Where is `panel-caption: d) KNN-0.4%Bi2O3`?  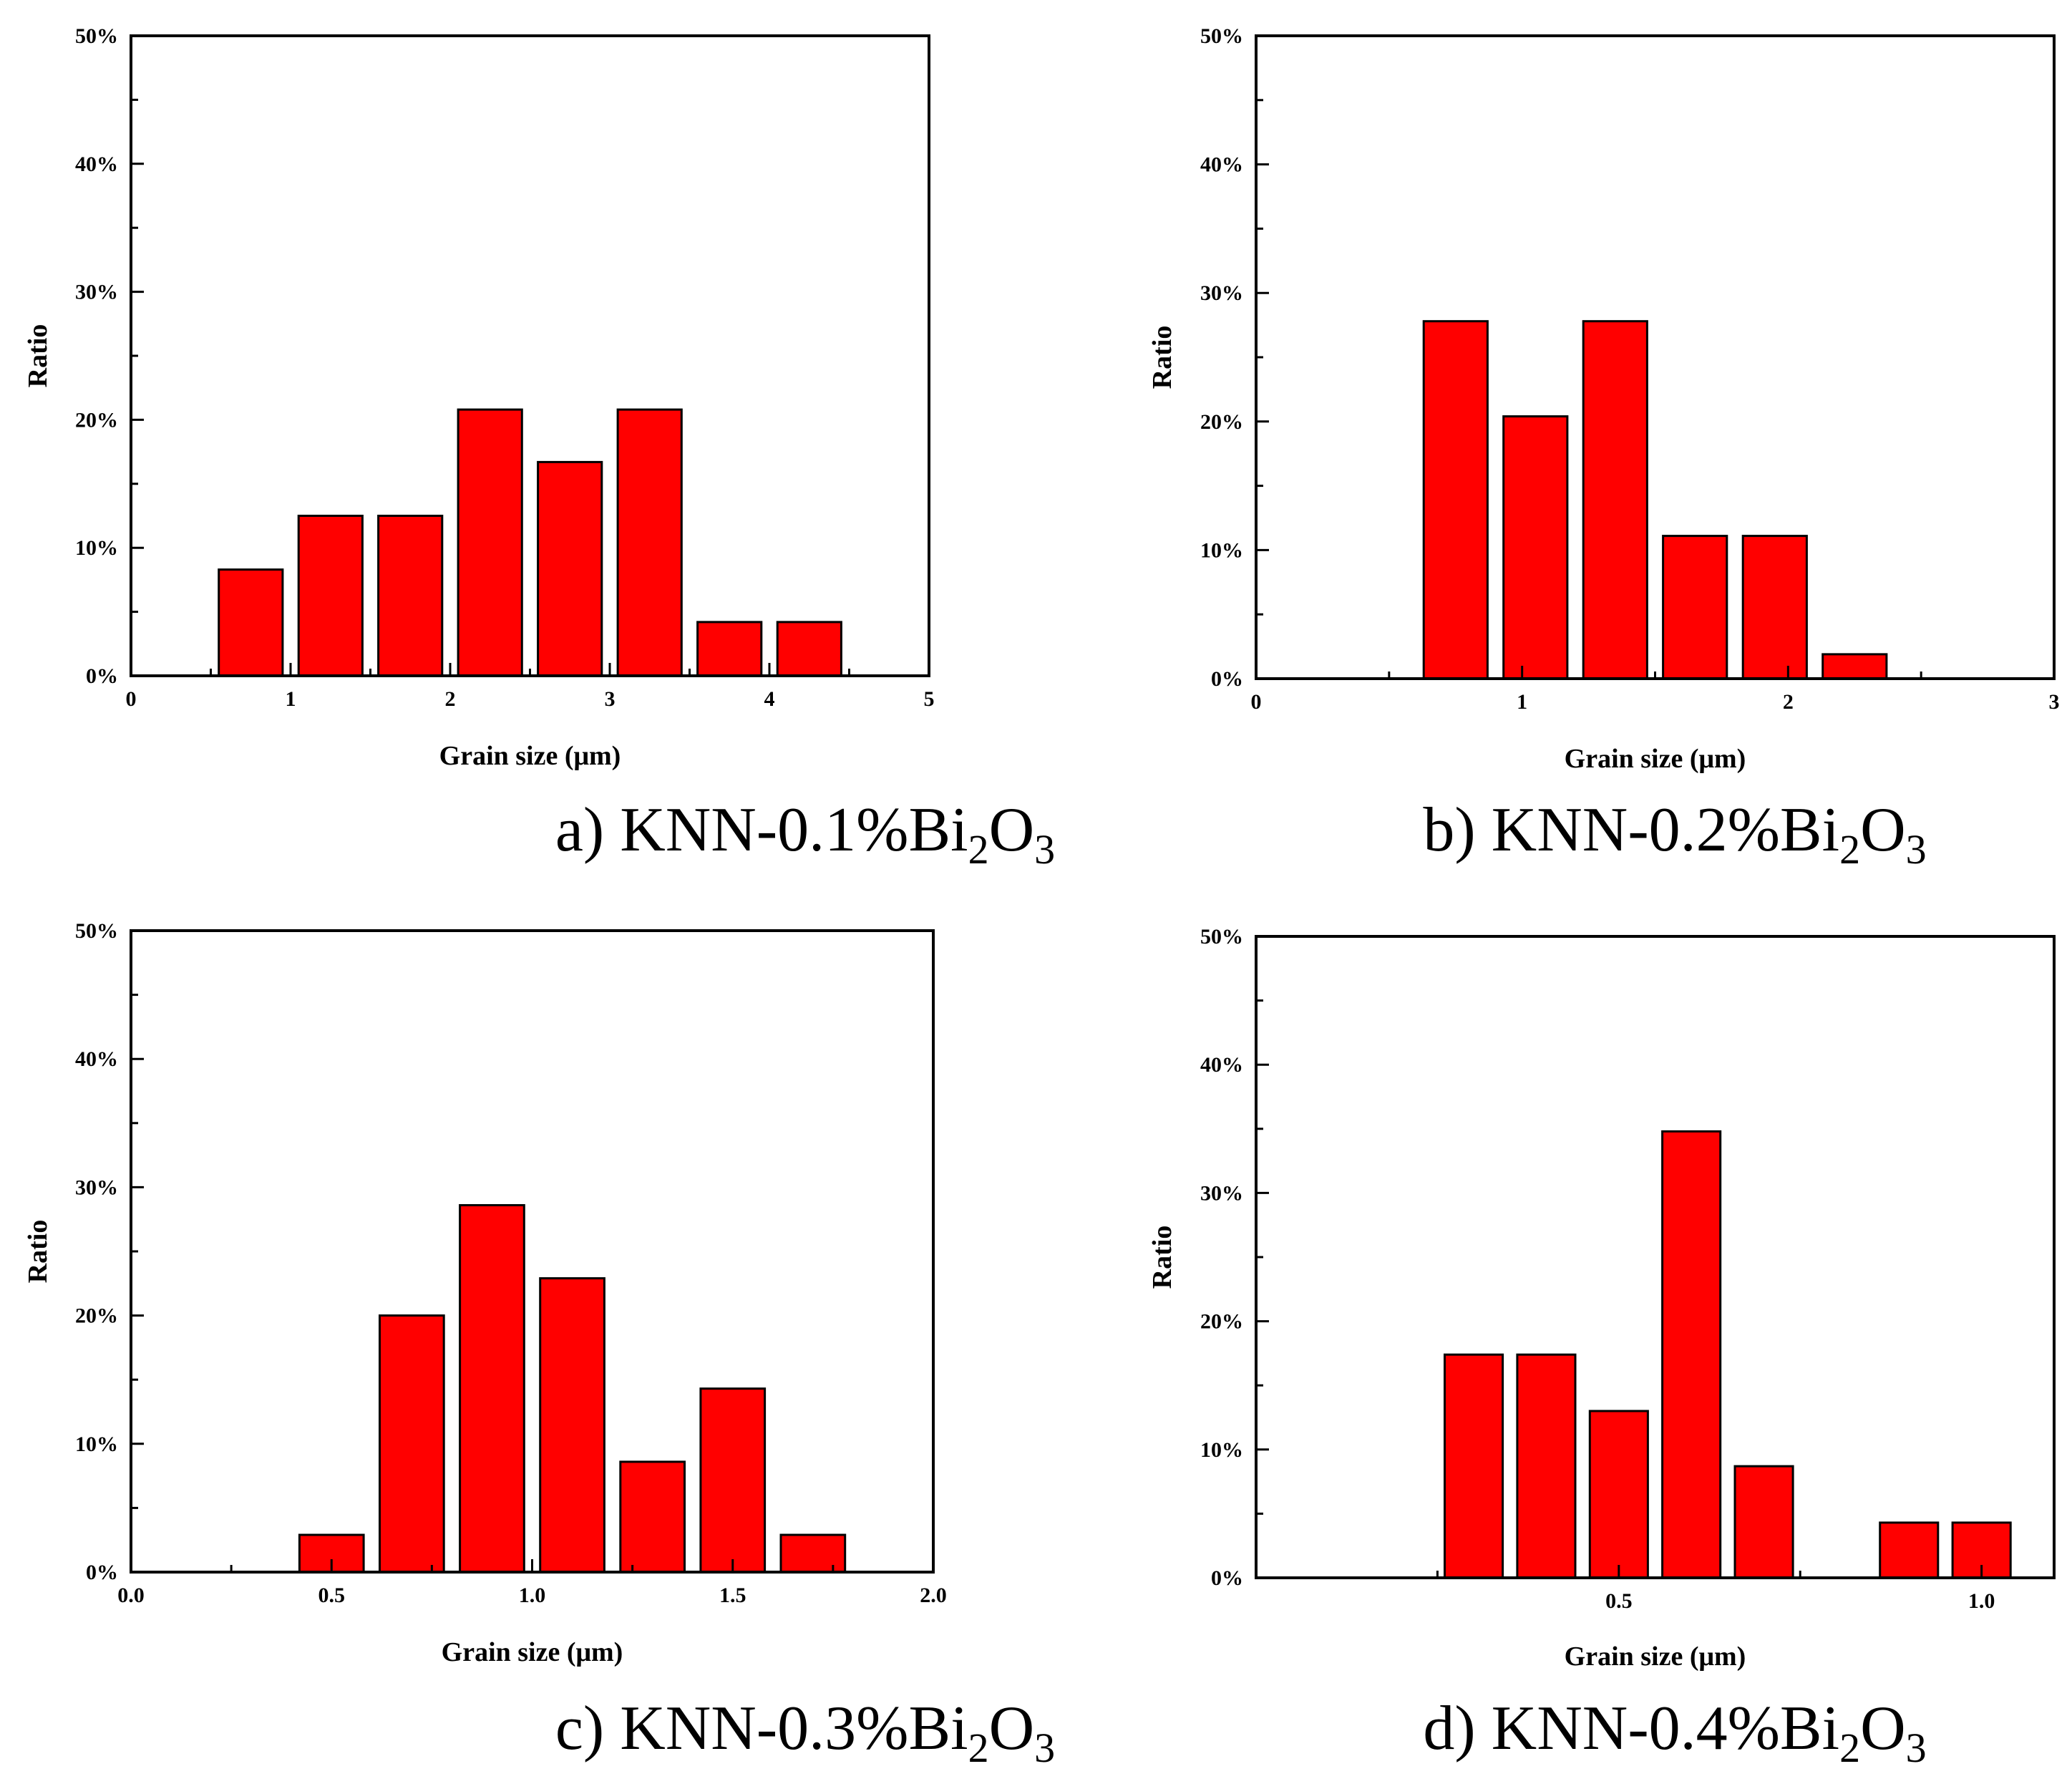 panel-caption: d) KNN-0.4%Bi2O3 is located at coordinates (1675, 1732).